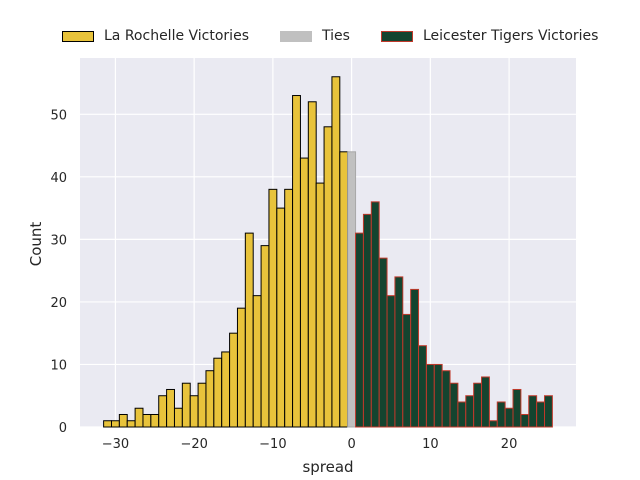 This screenshot has width=640, height=480. Describe the element at coordinates (336, 36) in the screenshot. I see `legend-label-ties: Ties` at that location.